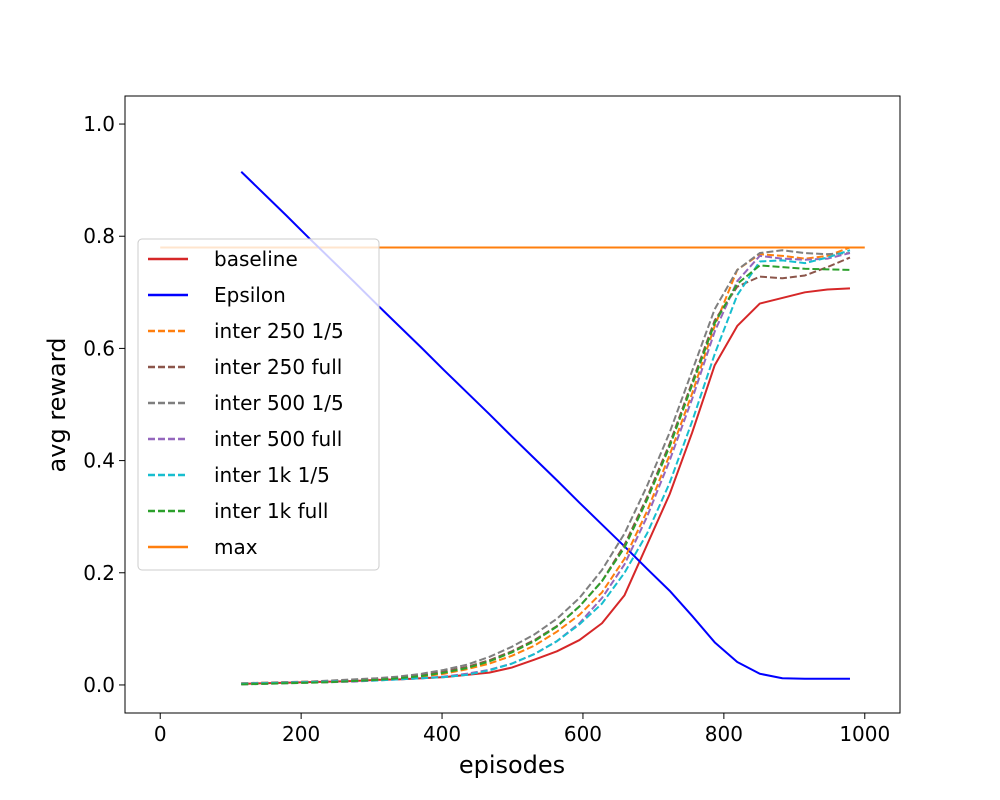 The width and height of the screenshot is (1000, 800). I want to click on legend-label: inter 500 full, so click(278, 439).